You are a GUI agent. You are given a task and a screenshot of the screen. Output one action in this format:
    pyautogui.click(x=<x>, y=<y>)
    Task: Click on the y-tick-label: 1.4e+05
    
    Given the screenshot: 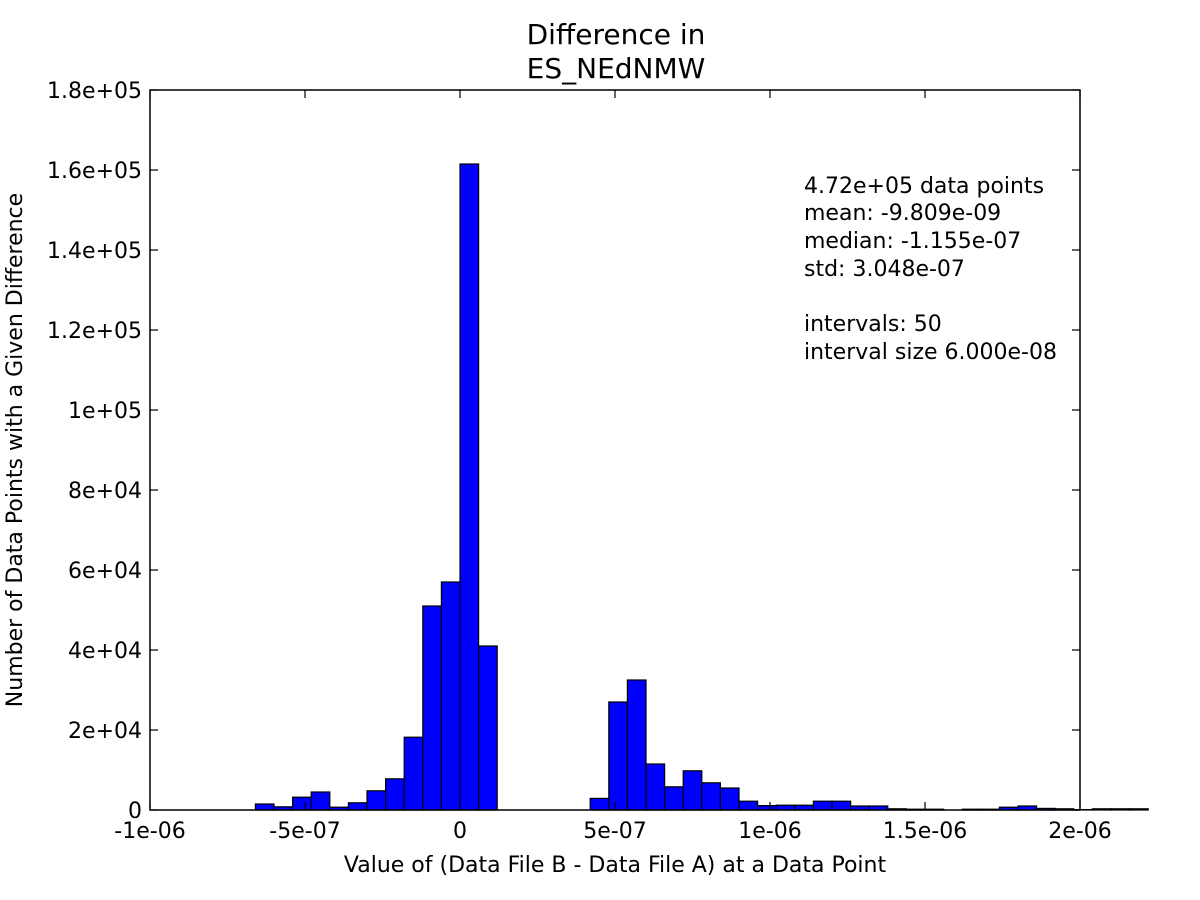 What is the action you would take?
    pyautogui.click(x=94, y=251)
    